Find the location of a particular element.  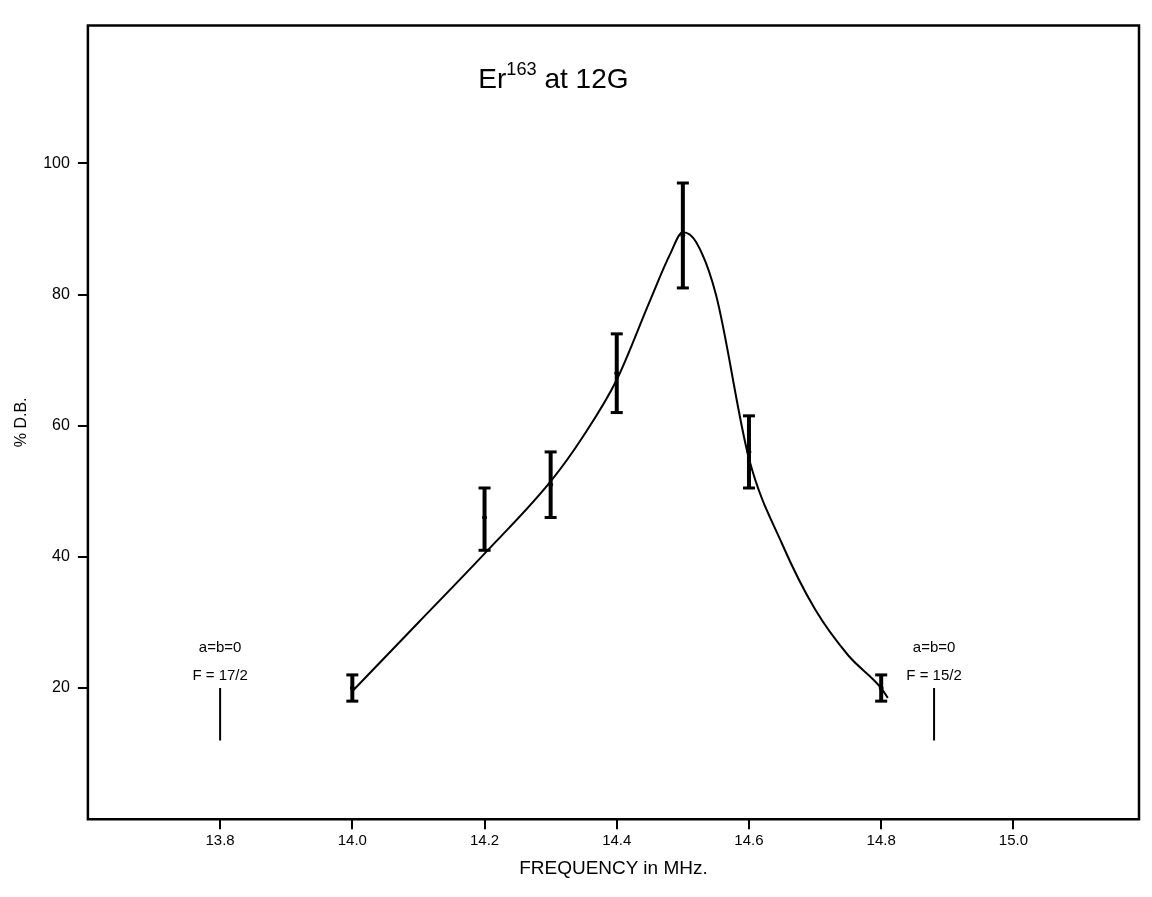

x-tick-label: 14.8 is located at coordinates (881, 840).